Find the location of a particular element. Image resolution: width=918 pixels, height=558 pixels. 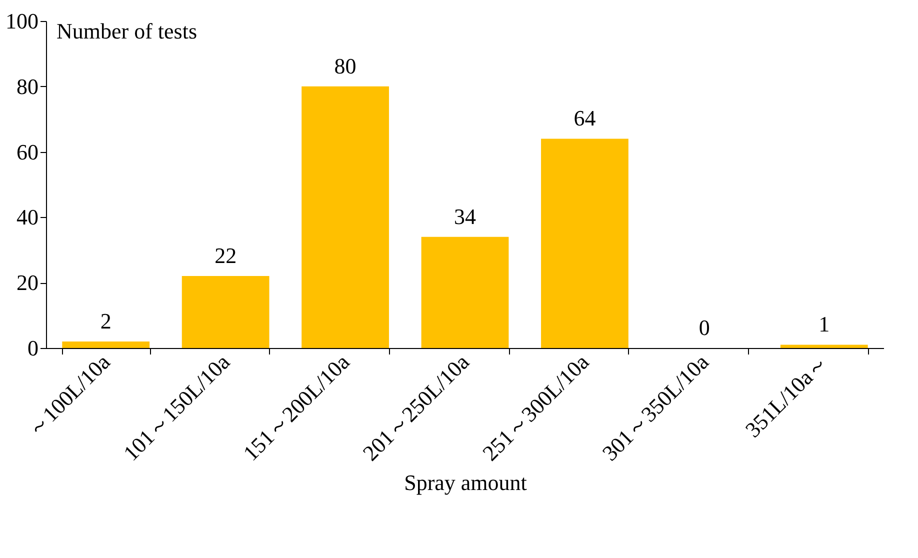

data-label: 1 is located at coordinates (824, 324).